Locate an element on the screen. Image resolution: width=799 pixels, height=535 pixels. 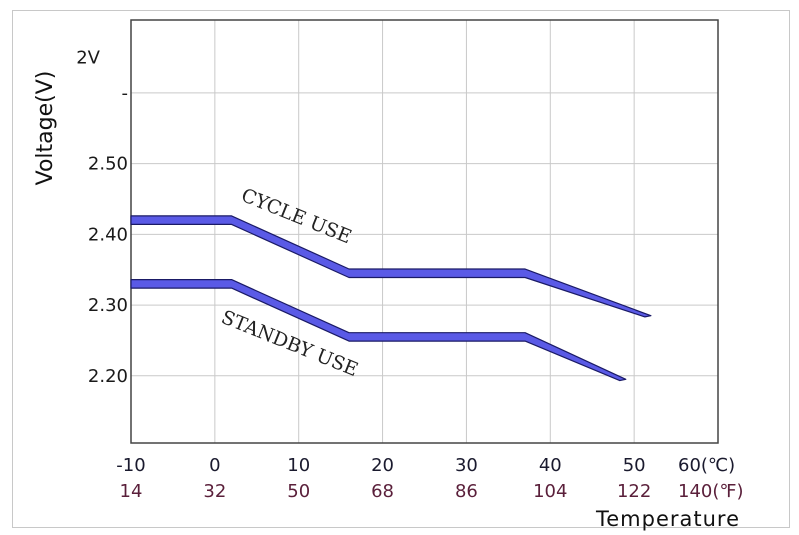
x-tick-label-fahrenheit: 50 is located at coordinates (298, 491).